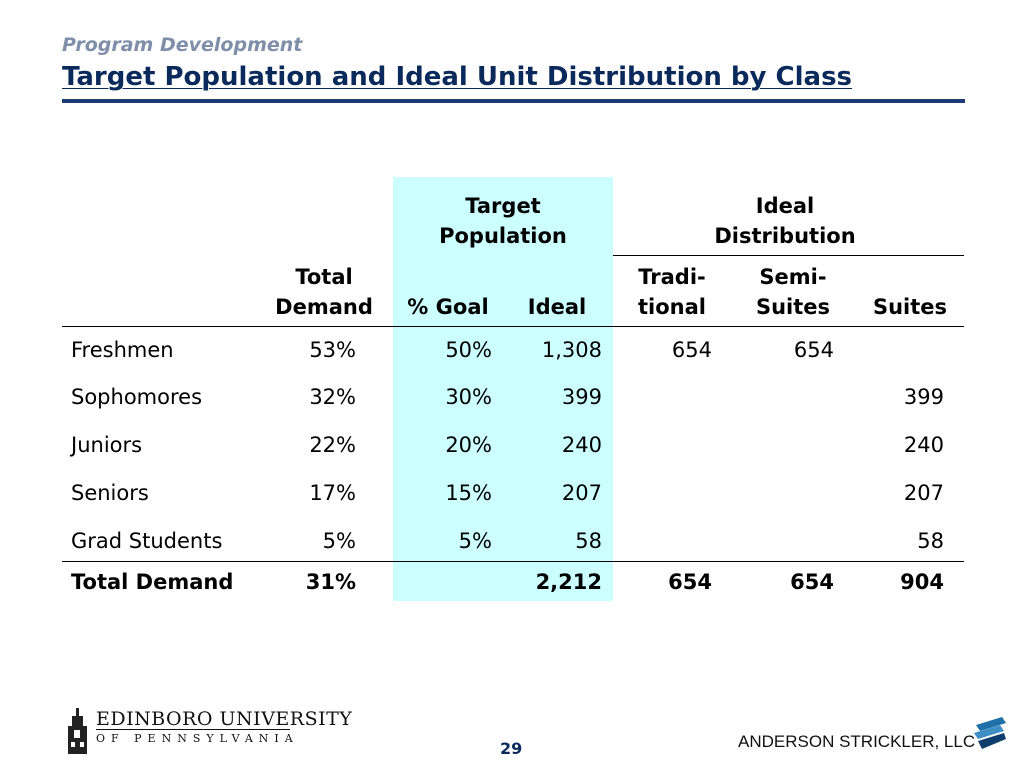 The height and width of the screenshot is (768, 1024). I want to click on header-semi-suites-2: Suites, so click(793, 307).